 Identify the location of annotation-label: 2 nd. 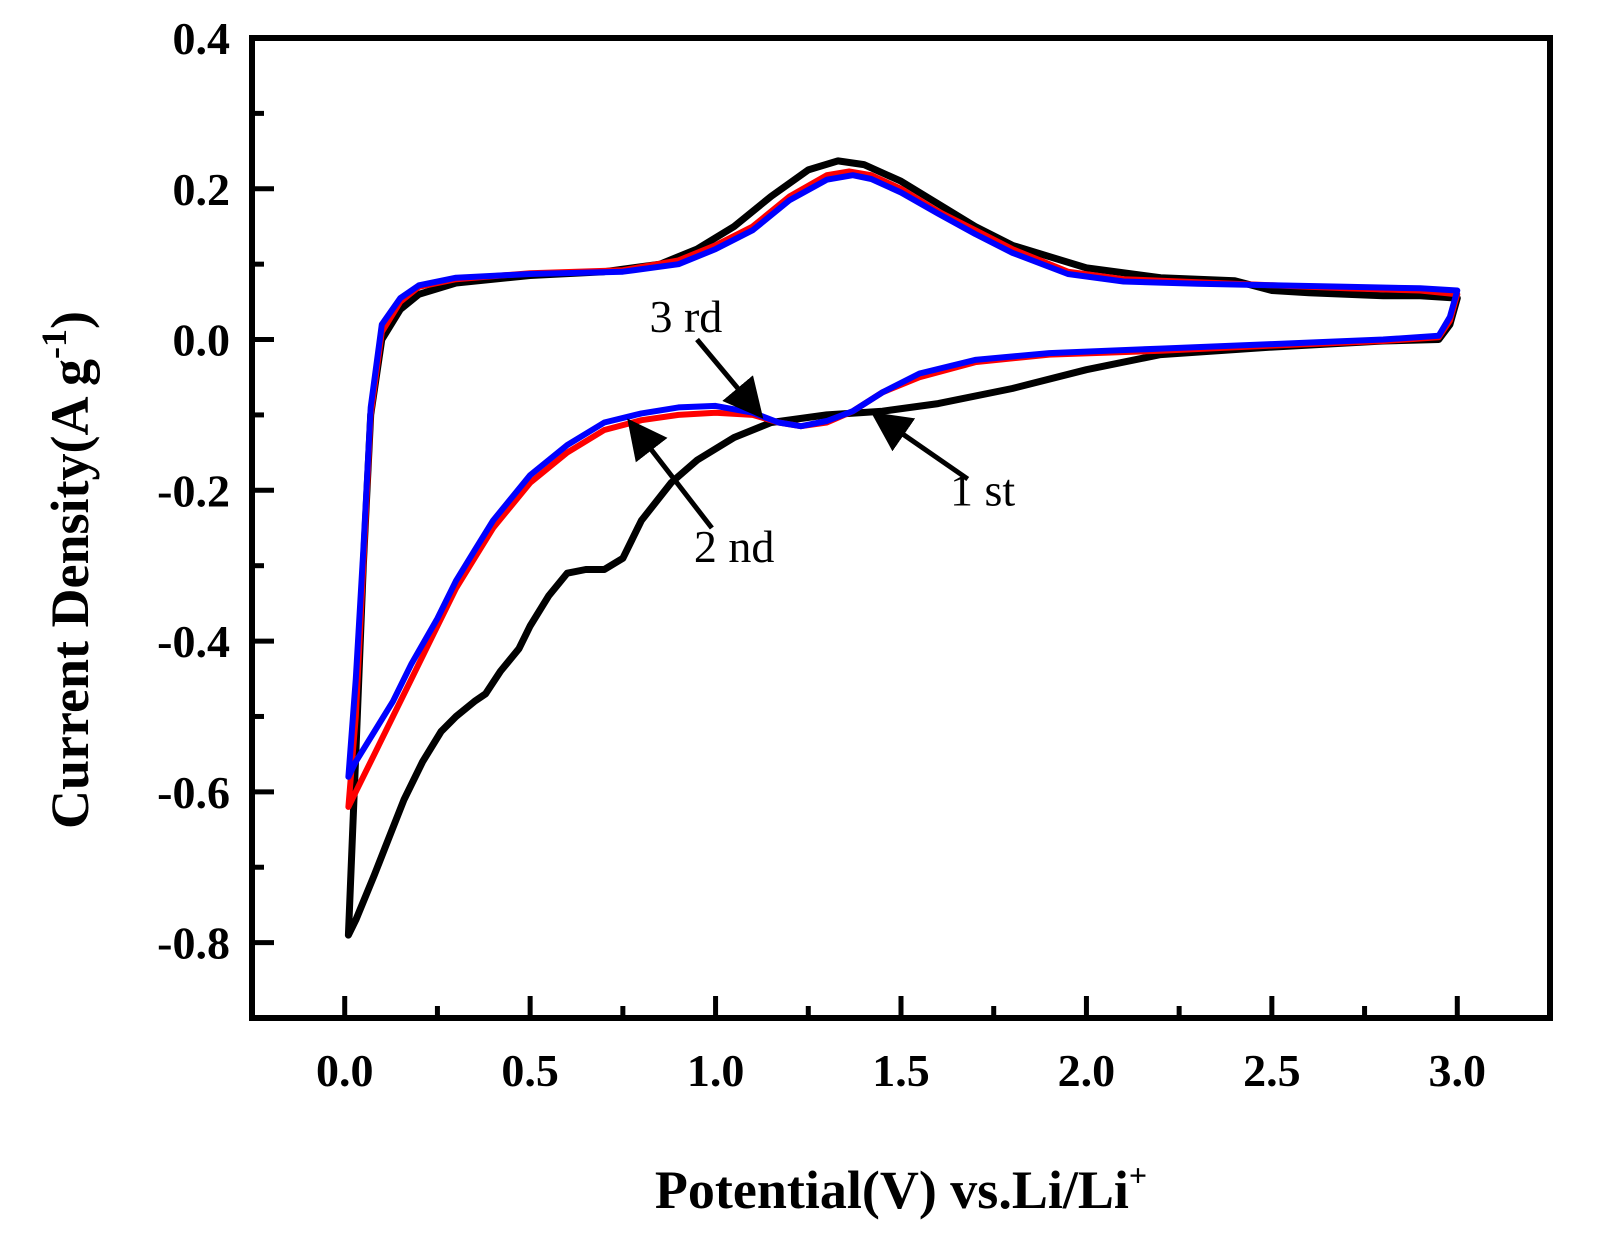
(734, 546).